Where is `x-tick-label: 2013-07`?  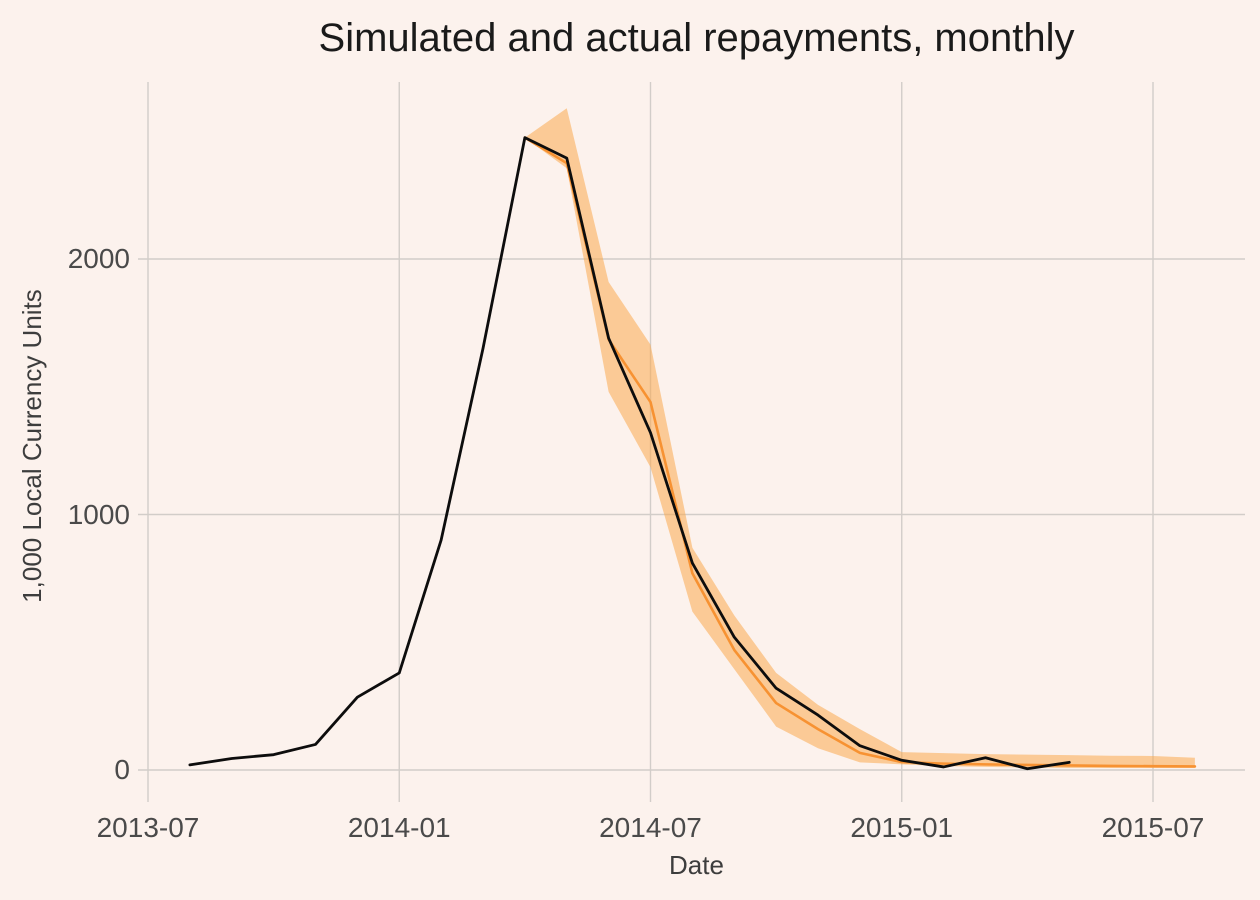 x-tick-label: 2013-07 is located at coordinates (148, 827).